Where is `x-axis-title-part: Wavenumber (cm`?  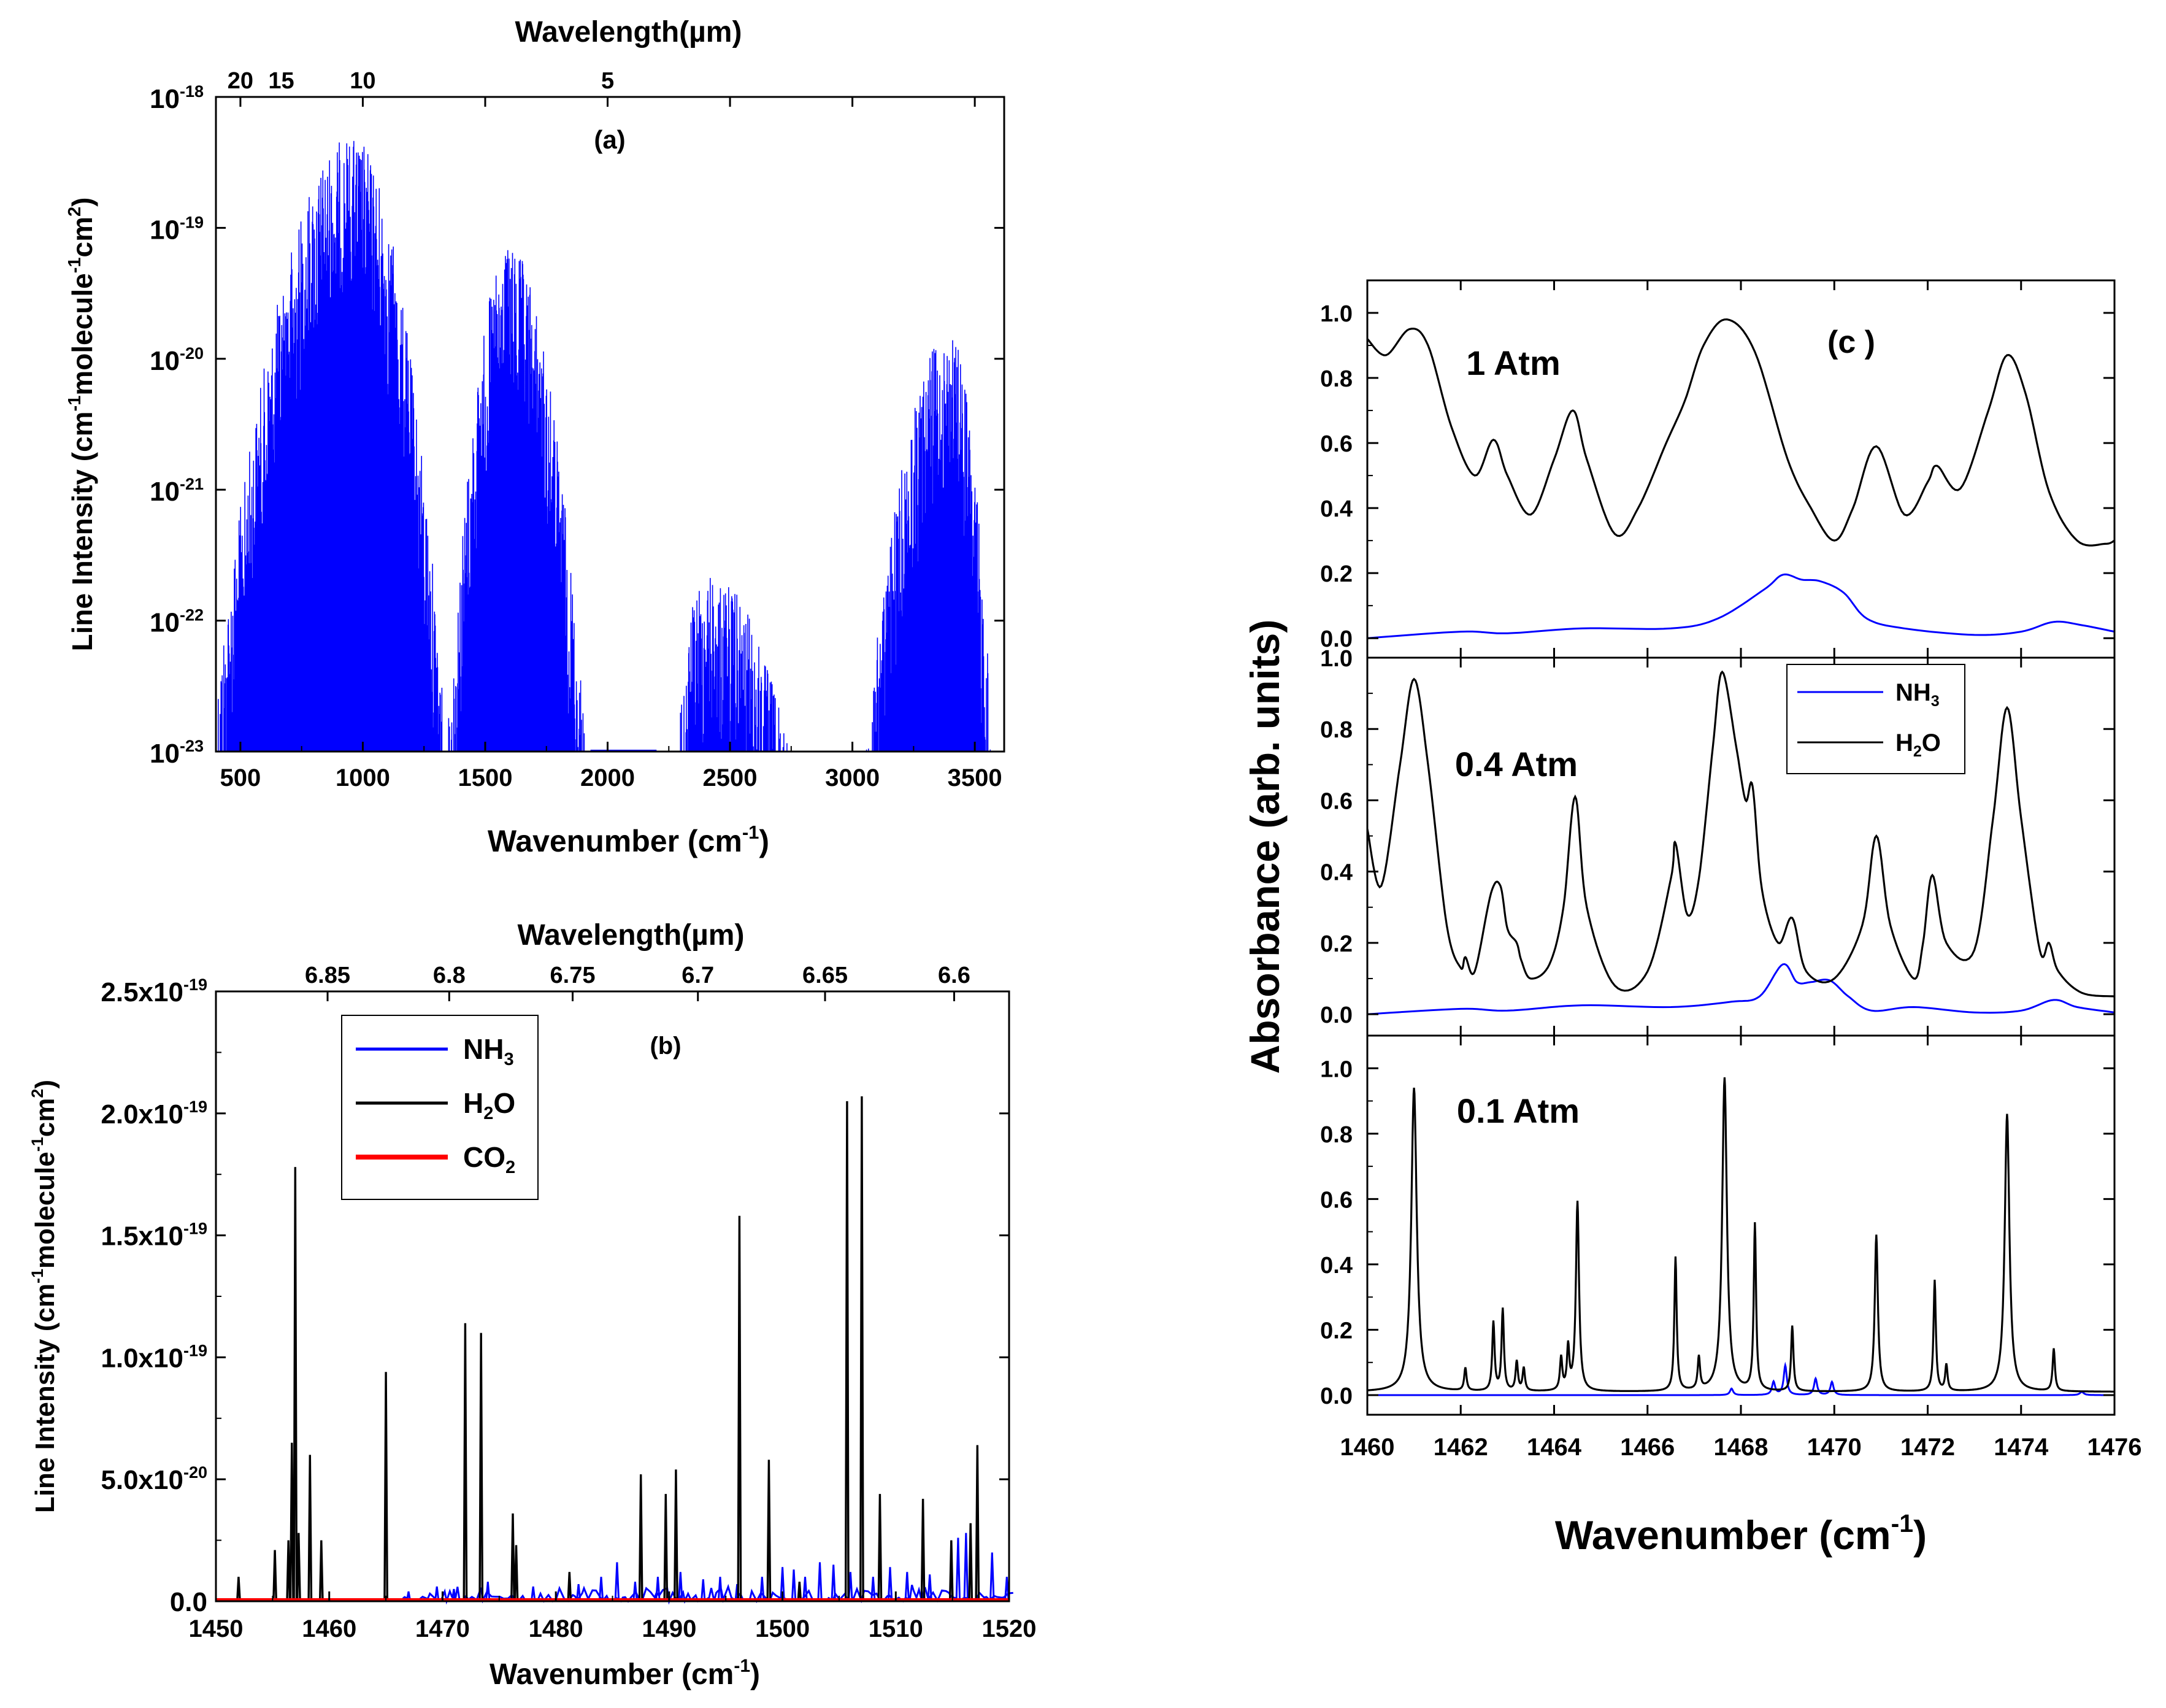
x-axis-title-part: Wavenumber (cm is located at coordinates (615, 841).